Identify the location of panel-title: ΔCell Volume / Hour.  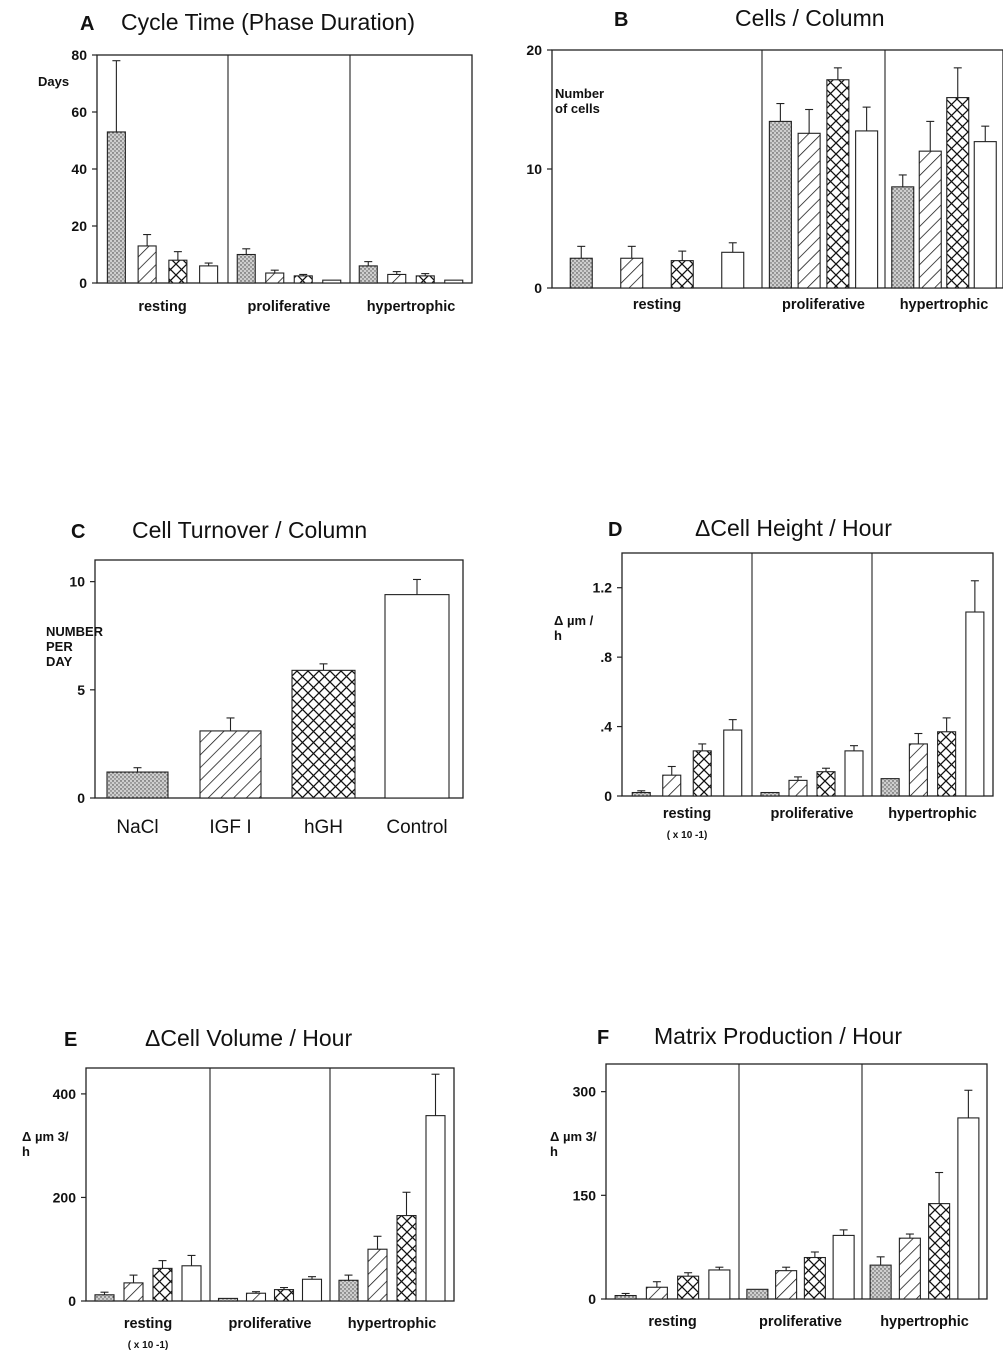
(248, 1038).